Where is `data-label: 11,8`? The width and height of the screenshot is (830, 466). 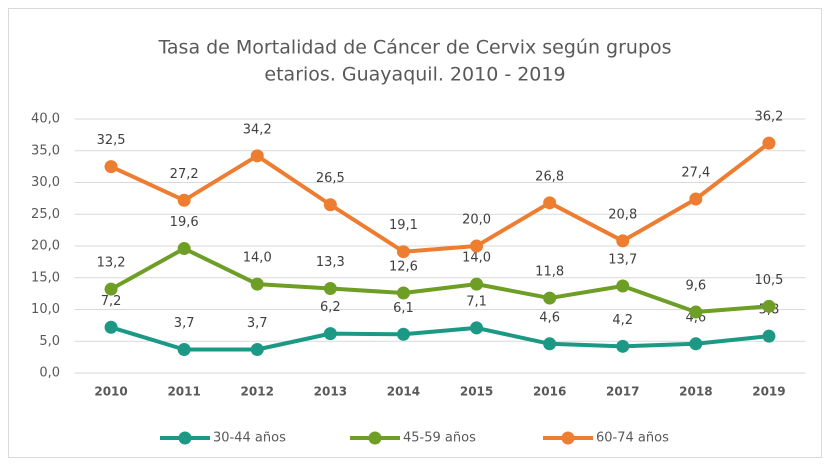 data-label: 11,8 is located at coordinates (549, 272).